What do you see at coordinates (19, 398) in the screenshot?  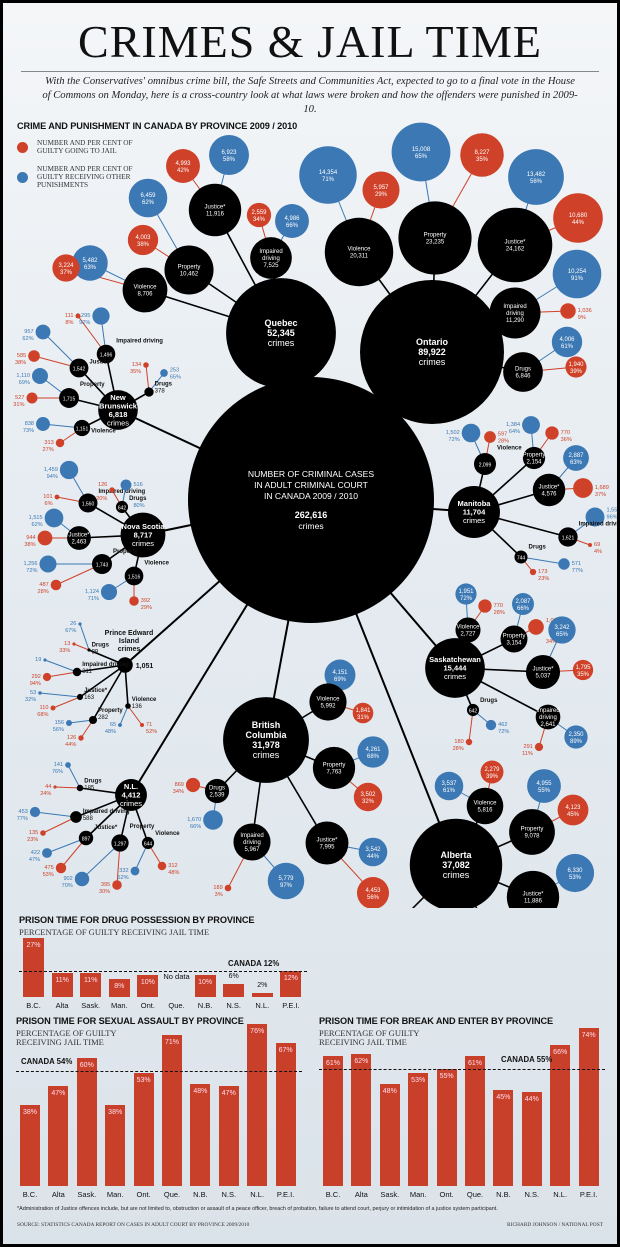 I see `jail-count: 527` at bounding box center [19, 398].